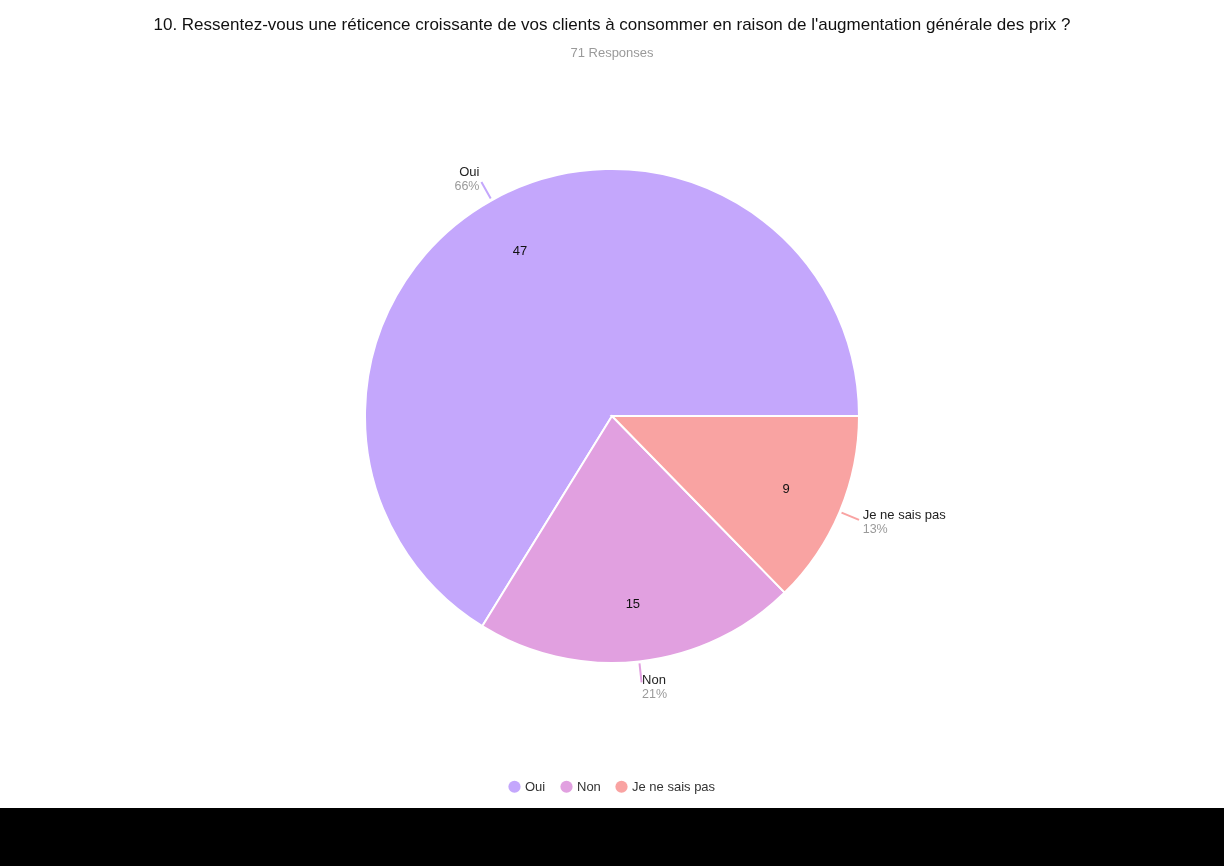 The width and height of the screenshot is (1224, 866). What do you see at coordinates (633, 603) in the screenshot?
I see `data-label: 15` at bounding box center [633, 603].